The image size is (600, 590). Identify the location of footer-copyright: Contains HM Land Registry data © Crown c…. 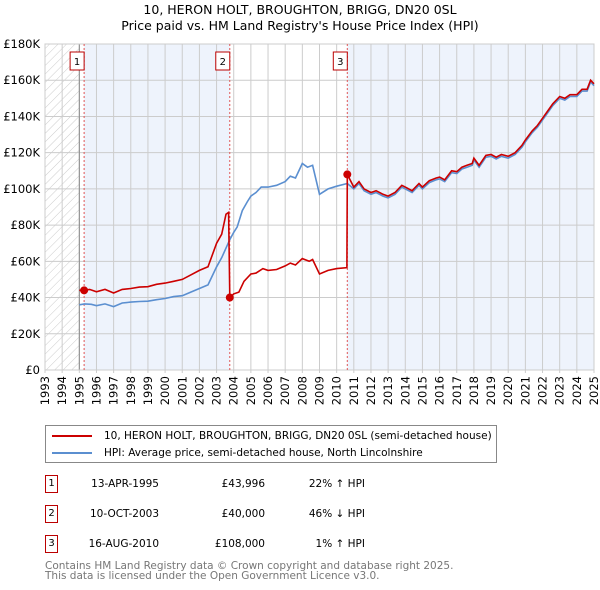
(249, 566).